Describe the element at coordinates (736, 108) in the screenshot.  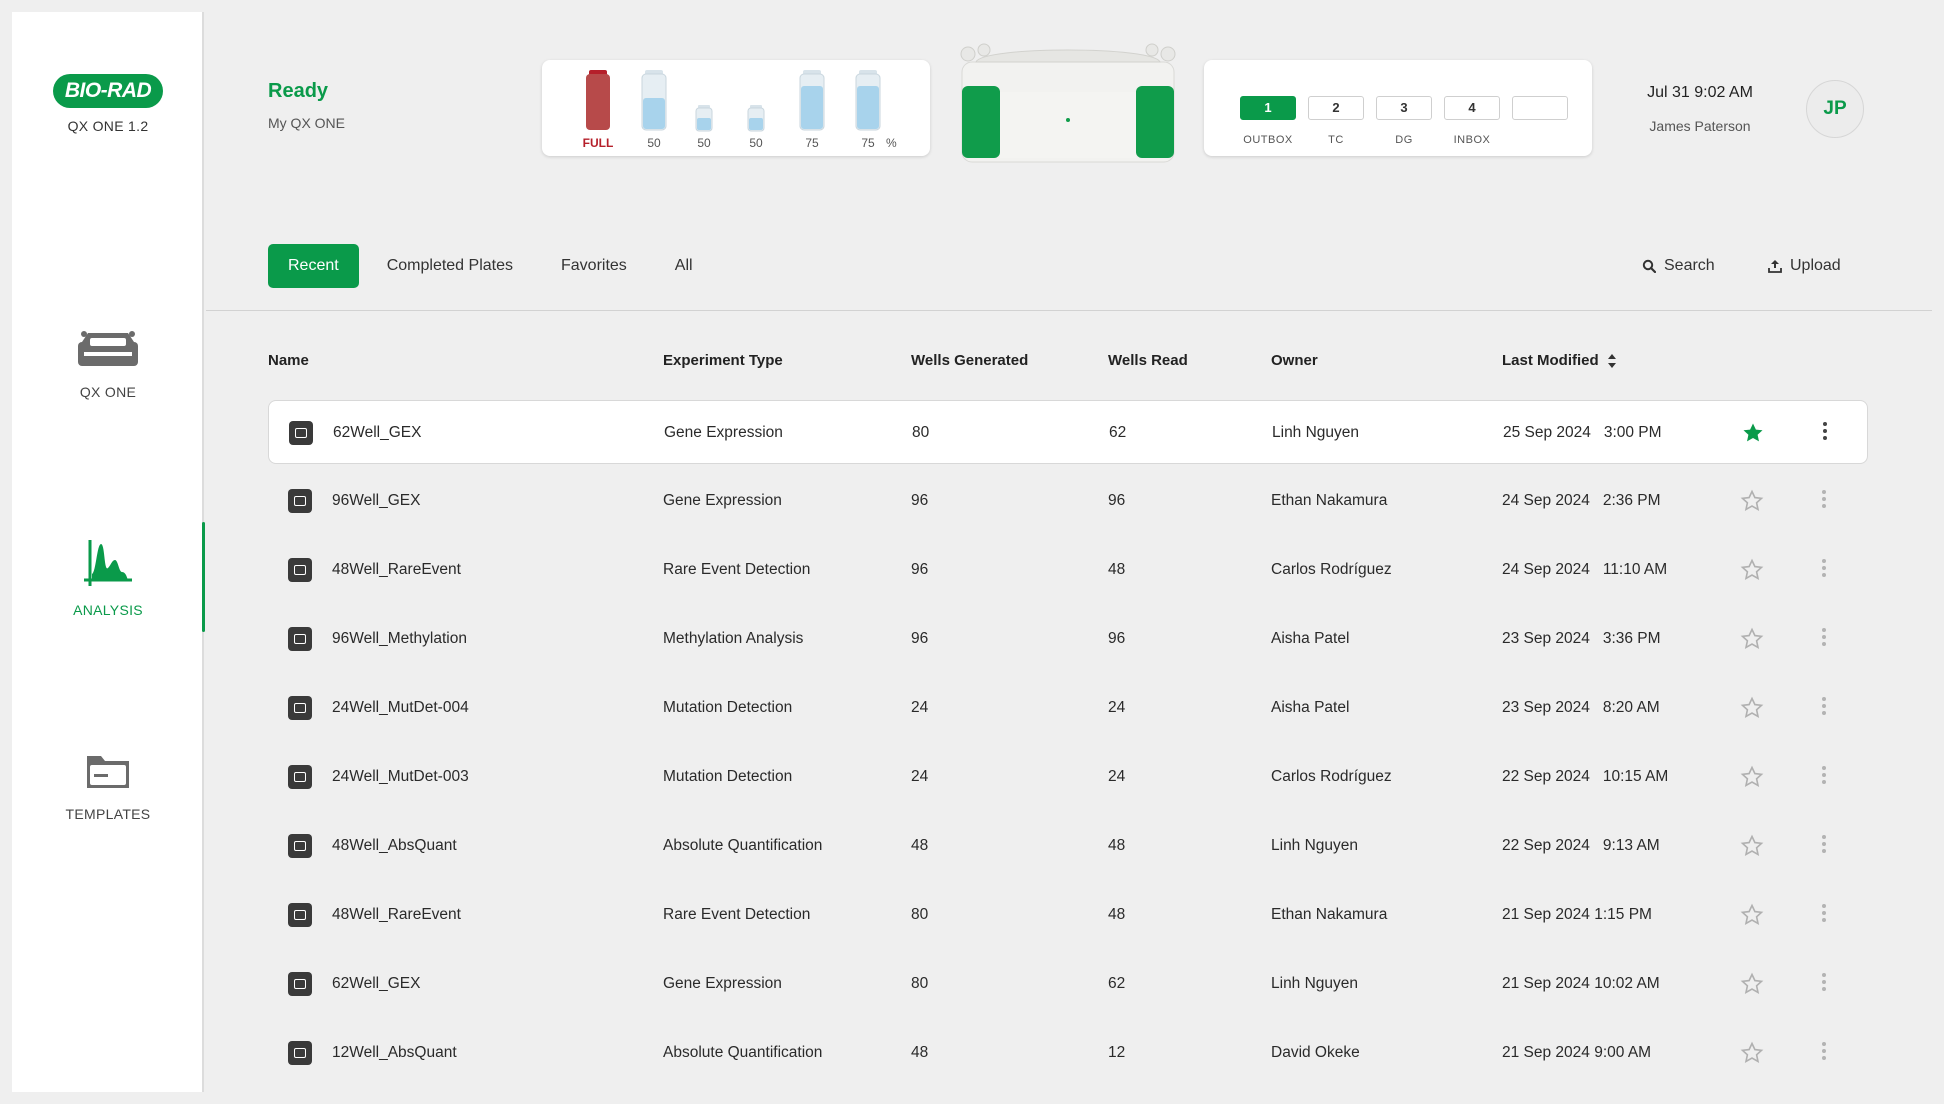
I see `reagent-levels-panel: FULL 50 50 50 75 75 %` at that location.